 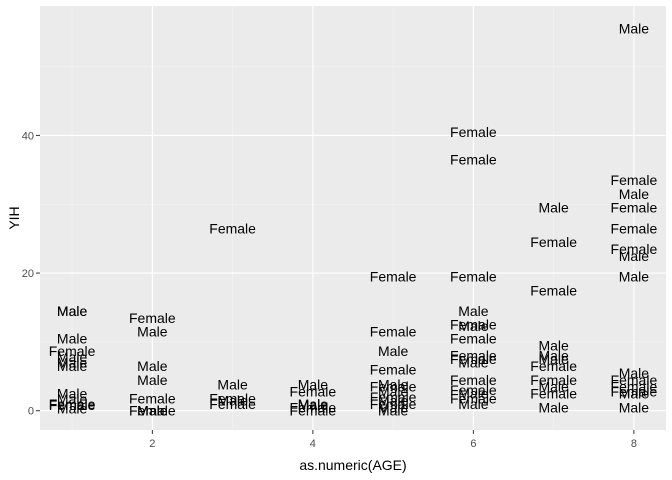 What do you see at coordinates (152, 444) in the screenshot?
I see `x-tick-label: 2` at bounding box center [152, 444].